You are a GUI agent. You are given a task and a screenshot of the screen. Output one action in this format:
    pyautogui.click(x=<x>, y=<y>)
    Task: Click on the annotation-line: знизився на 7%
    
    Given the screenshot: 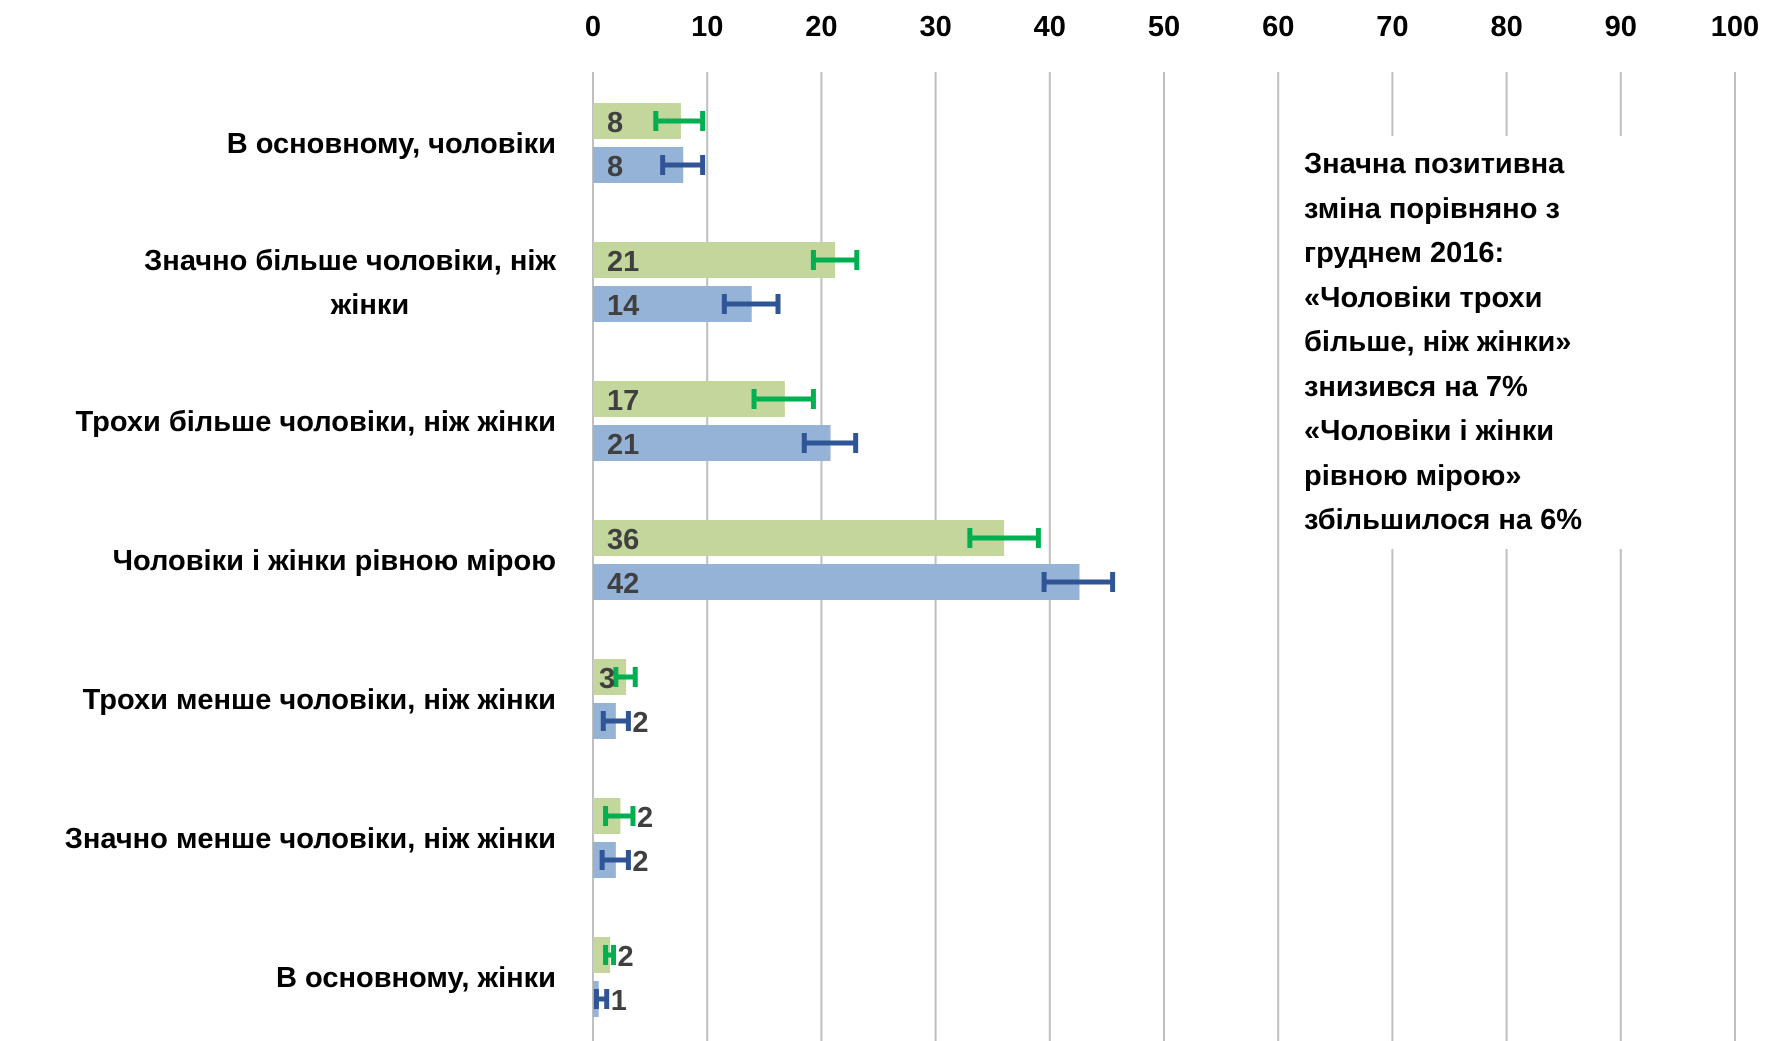 What is the action you would take?
    pyautogui.click(x=1416, y=386)
    